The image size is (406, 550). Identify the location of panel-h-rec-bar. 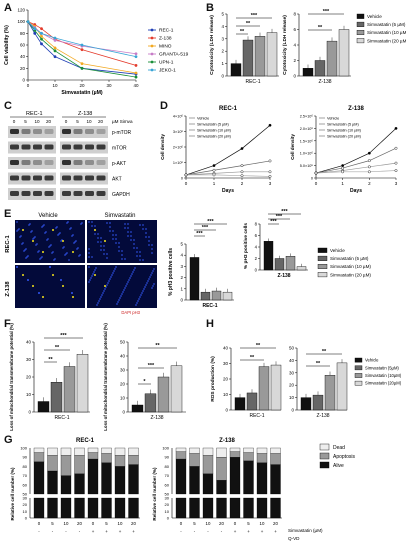
(240, 404).